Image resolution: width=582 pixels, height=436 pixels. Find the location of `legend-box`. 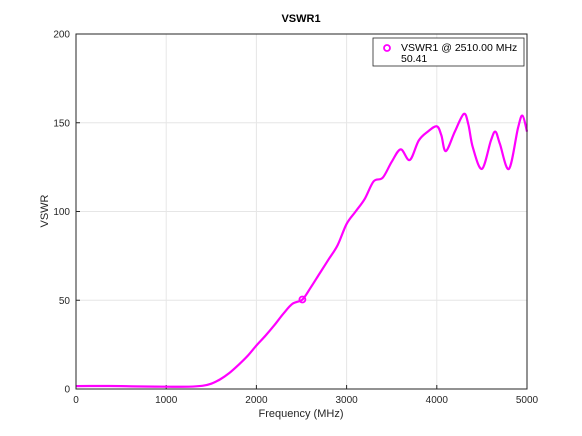

legend-box is located at coordinates (448, 52).